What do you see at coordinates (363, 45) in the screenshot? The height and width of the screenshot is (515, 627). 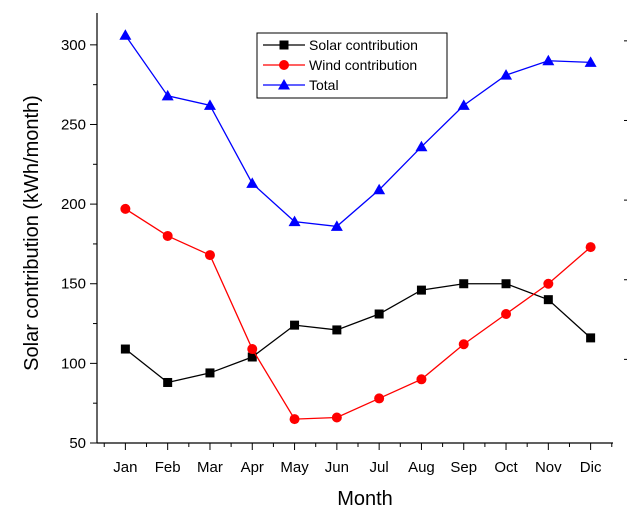 I see `legend-label: Solar contribution` at bounding box center [363, 45].